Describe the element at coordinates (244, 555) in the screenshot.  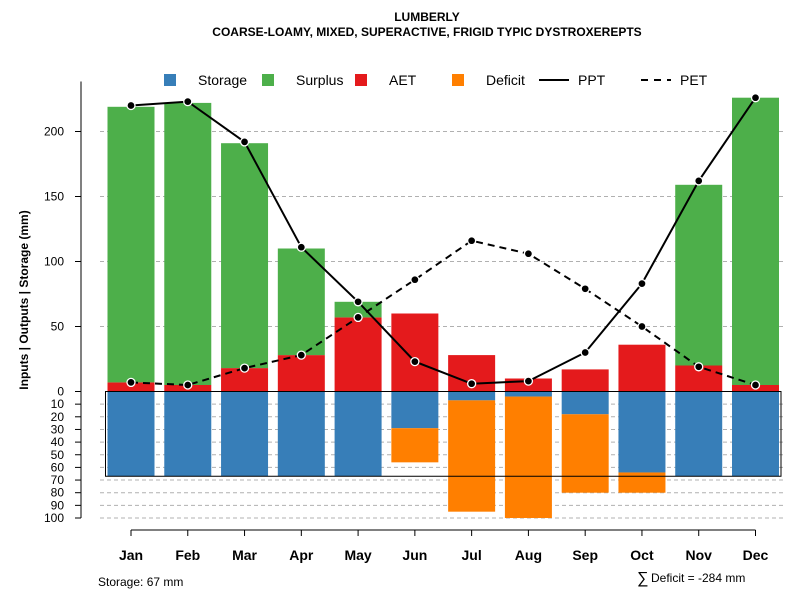
I see `x-tick-label: Mar` at that location.